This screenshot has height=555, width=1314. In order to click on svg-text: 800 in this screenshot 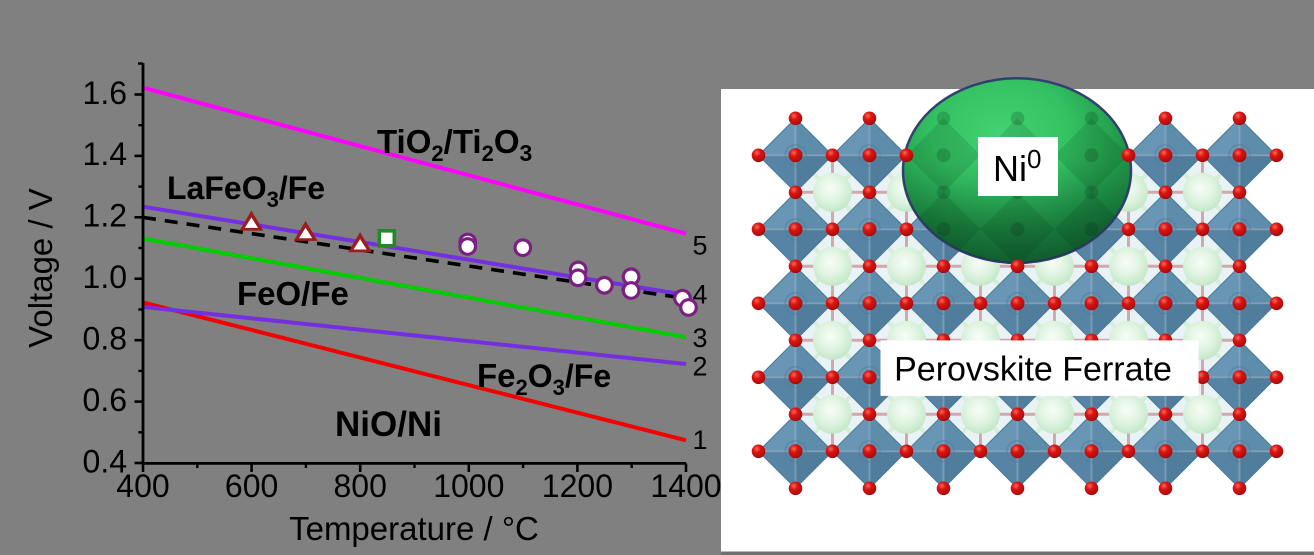, I will do `click(360, 486)`.